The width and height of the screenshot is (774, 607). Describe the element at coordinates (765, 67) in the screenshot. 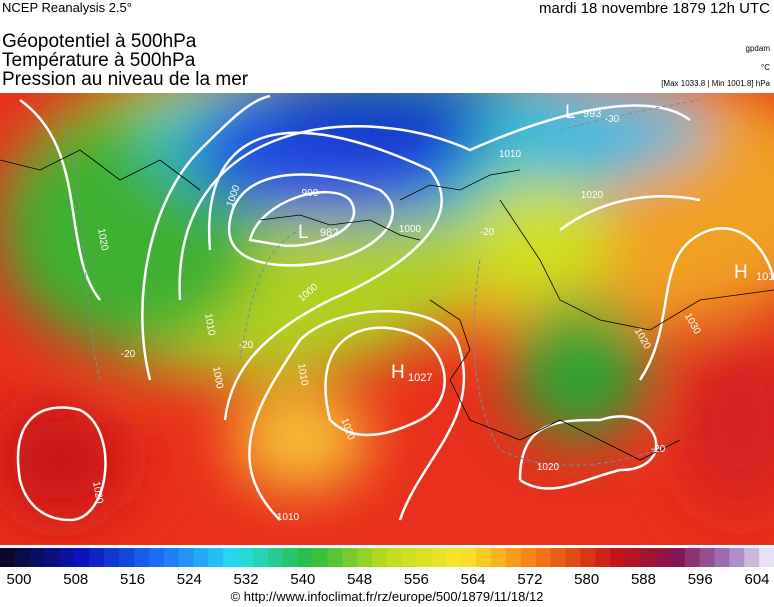

I see `unit: °C` at that location.